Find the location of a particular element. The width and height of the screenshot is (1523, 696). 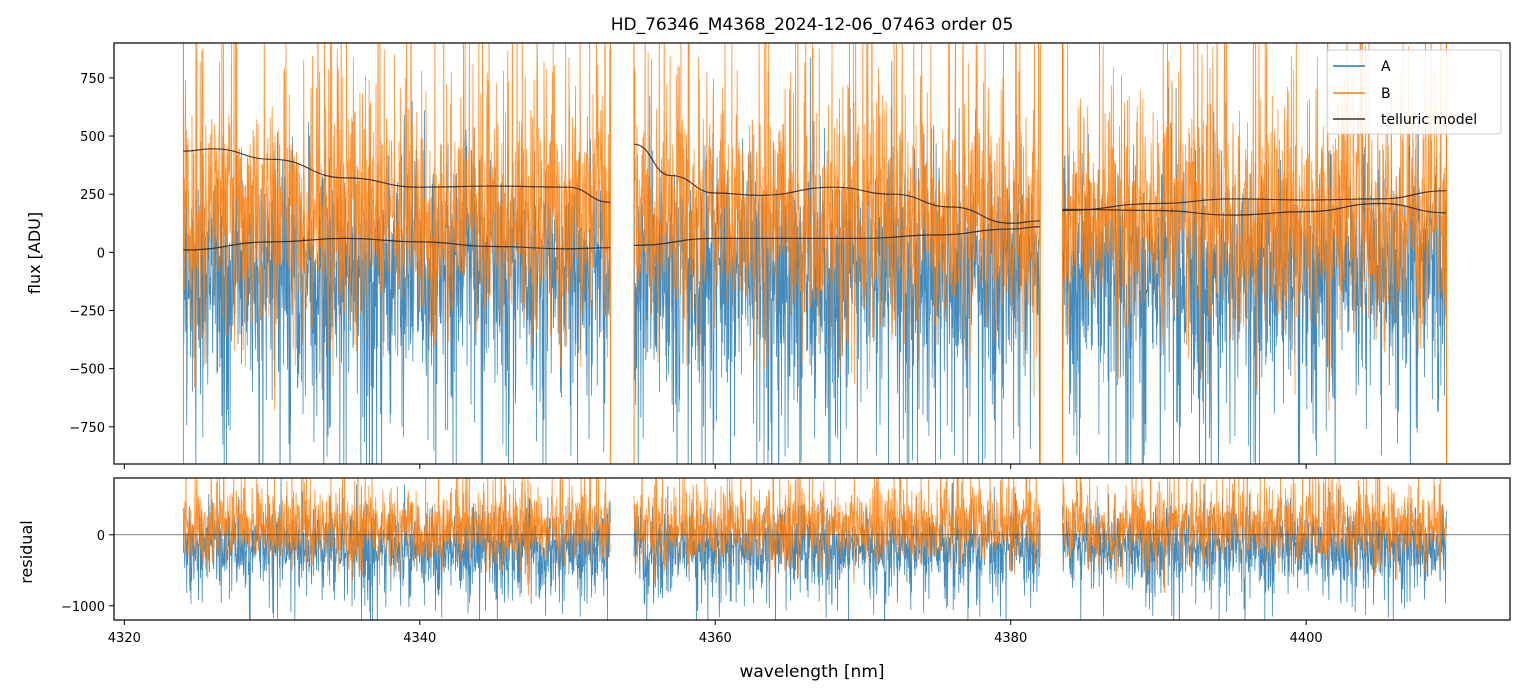

residual-x-ticks: 4320 4340 4360 4380 4400 is located at coordinates (715, 633).